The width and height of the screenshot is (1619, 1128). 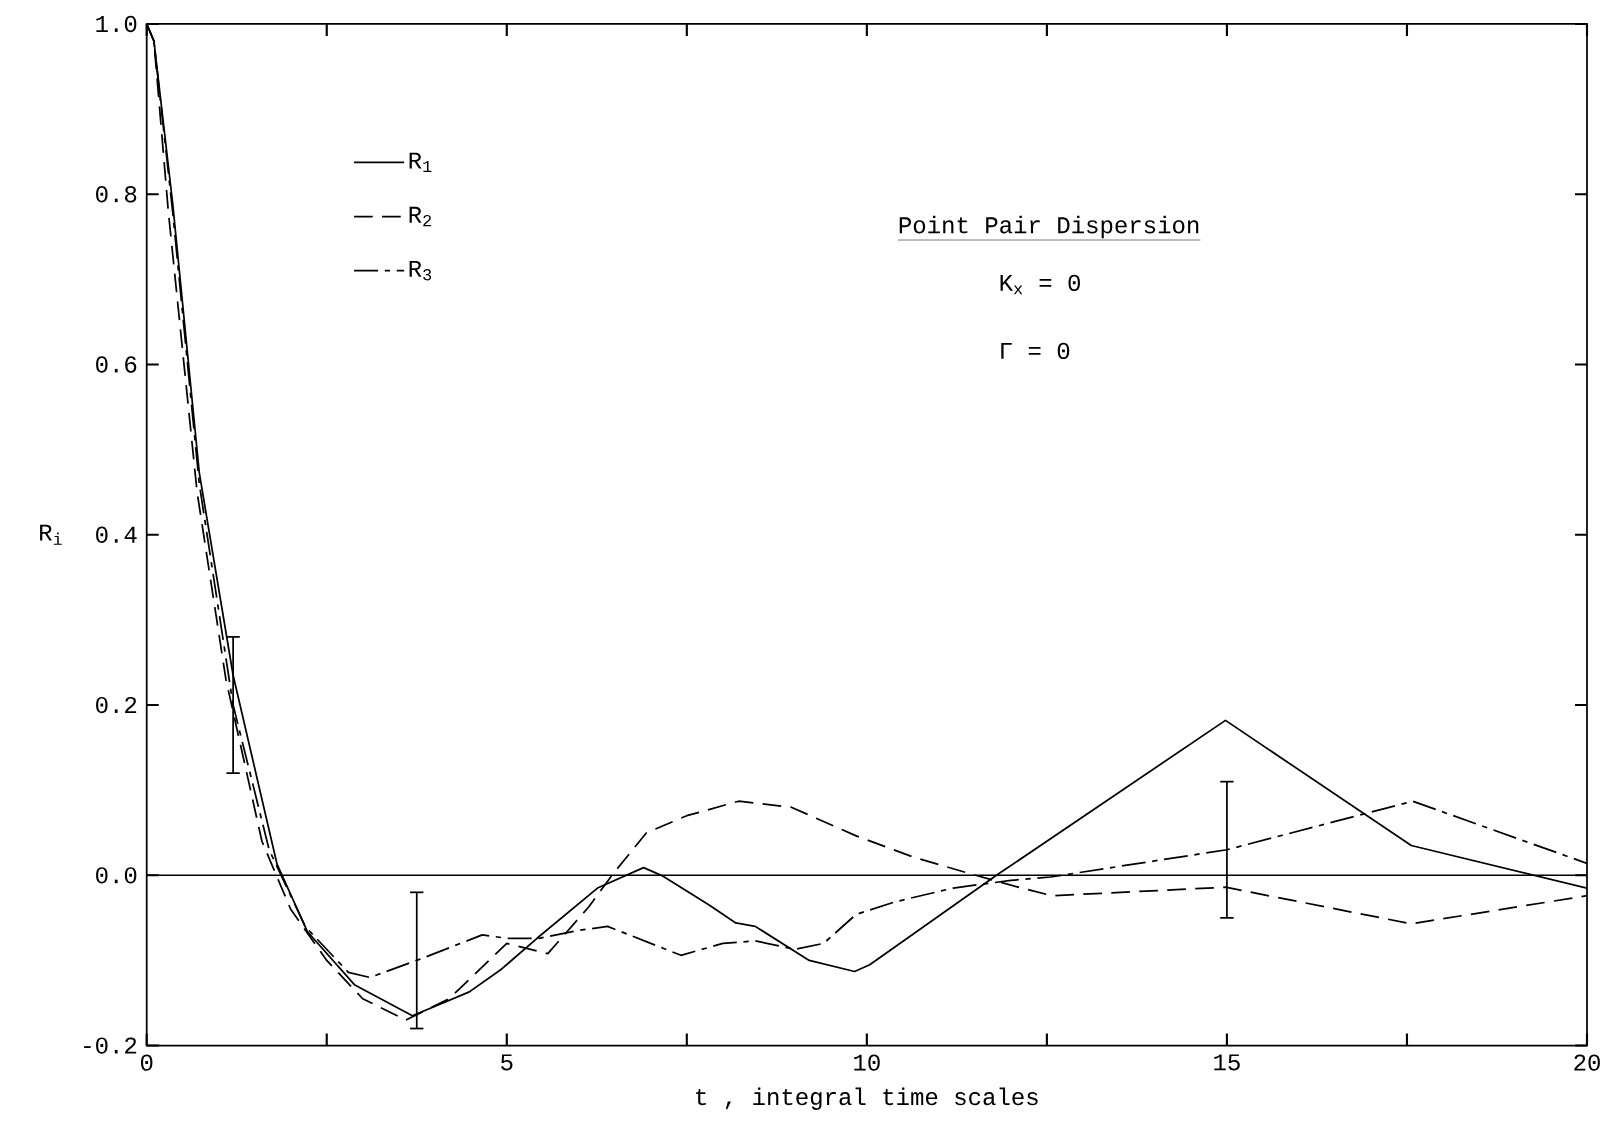 I want to click on y-tick-label: -0.2, so click(x=110, y=1045).